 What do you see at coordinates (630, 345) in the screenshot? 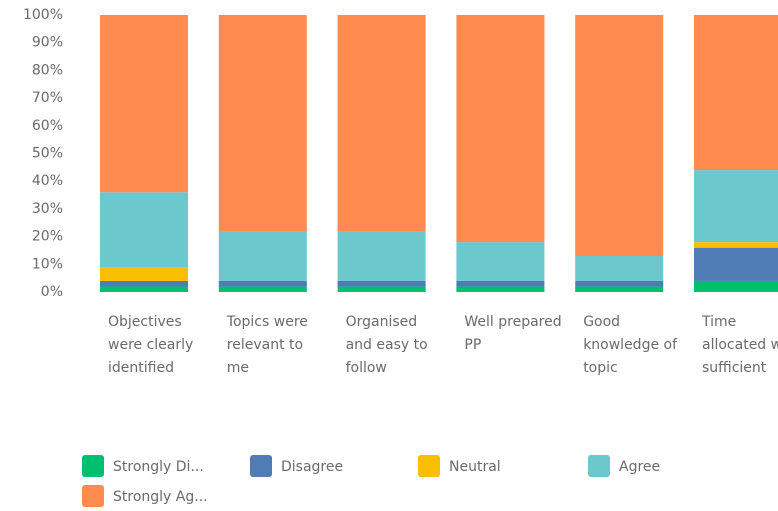
I see `x-tick-label: Good knowledge of topic` at bounding box center [630, 345].